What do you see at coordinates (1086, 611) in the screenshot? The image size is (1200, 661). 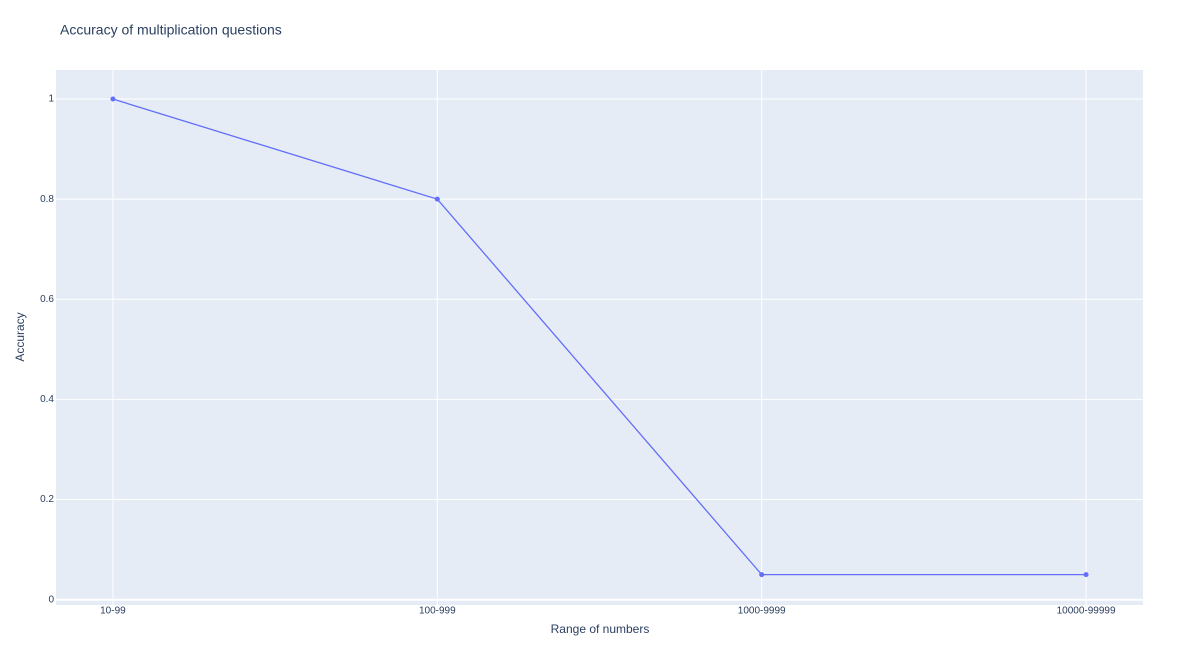 I see `x-tick-label: 10000-99999` at bounding box center [1086, 611].